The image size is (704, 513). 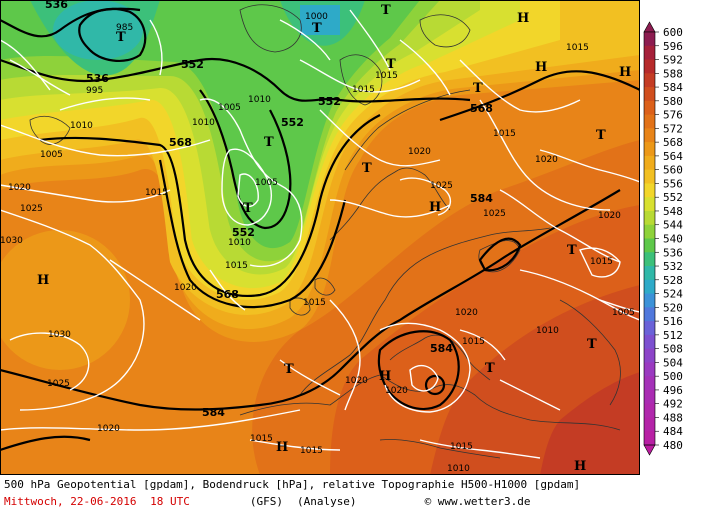 I want to click on footer-date: Mittwoch, 22-06-2016, so click(x=70, y=501).